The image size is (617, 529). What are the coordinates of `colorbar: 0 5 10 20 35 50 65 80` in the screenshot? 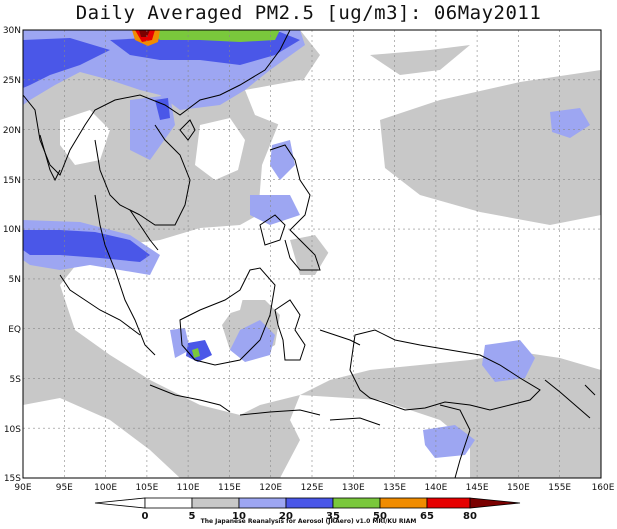 It's located at (307, 509).